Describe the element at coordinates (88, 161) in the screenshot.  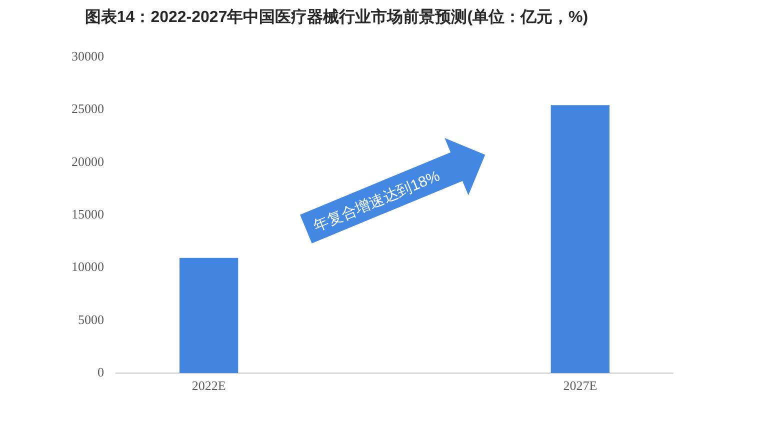
I see `y-tick-label: 20000` at that location.